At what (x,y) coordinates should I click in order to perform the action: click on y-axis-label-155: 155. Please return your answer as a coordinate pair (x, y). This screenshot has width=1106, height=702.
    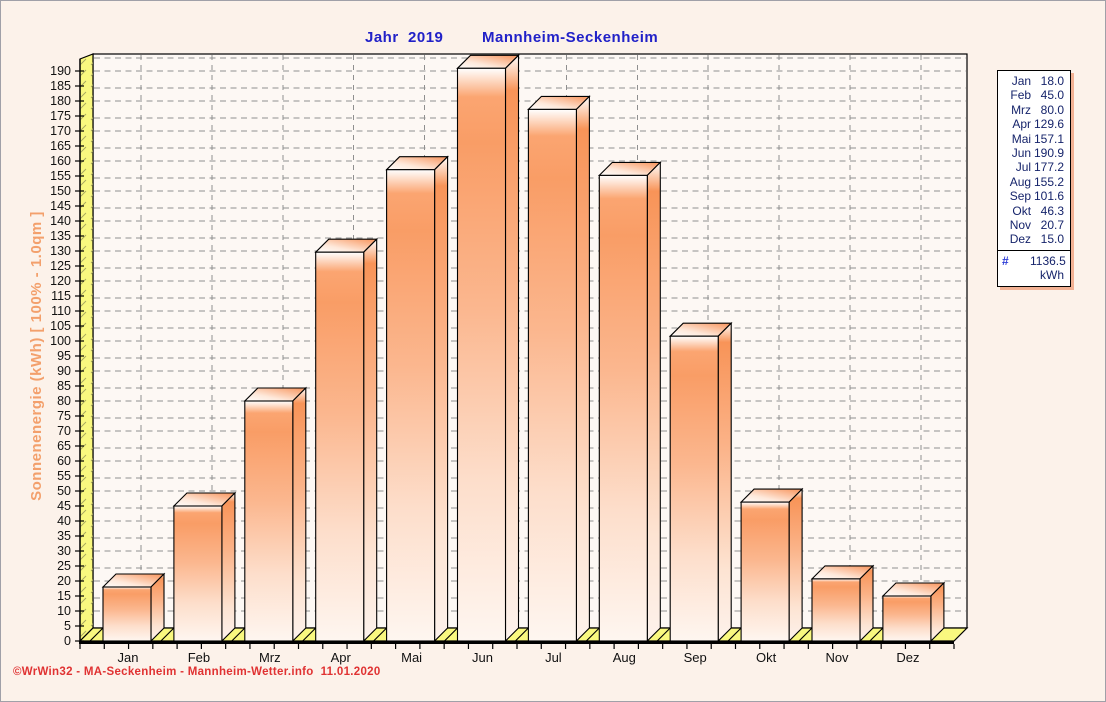
    Looking at the image, I should click on (60, 176).